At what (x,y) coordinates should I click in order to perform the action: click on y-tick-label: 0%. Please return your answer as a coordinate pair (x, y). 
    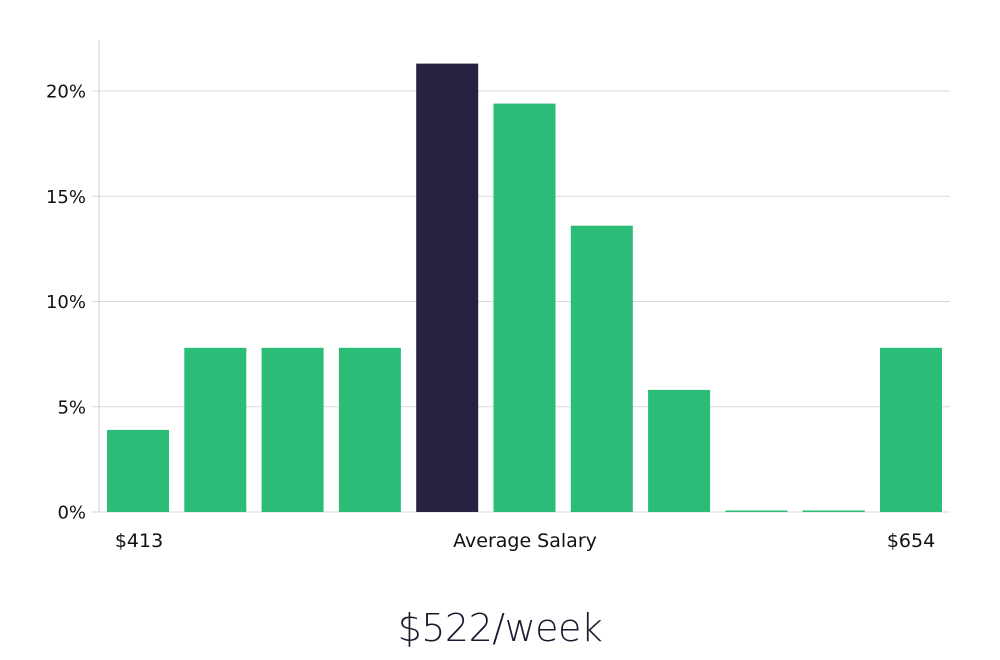
    Looking at the image, I should click on (71, 513).